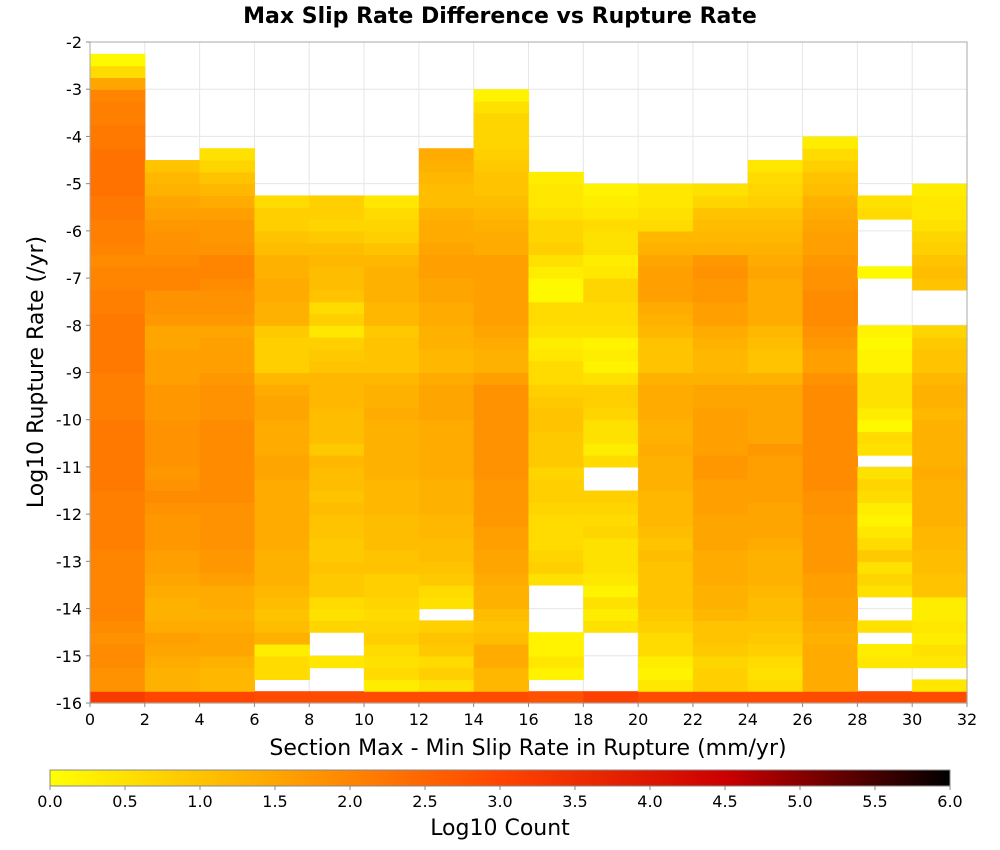 The width and height of the screenshot is (1000, 850). I want to click on colorbar-tick-label: 2.0, so click(349, 801).